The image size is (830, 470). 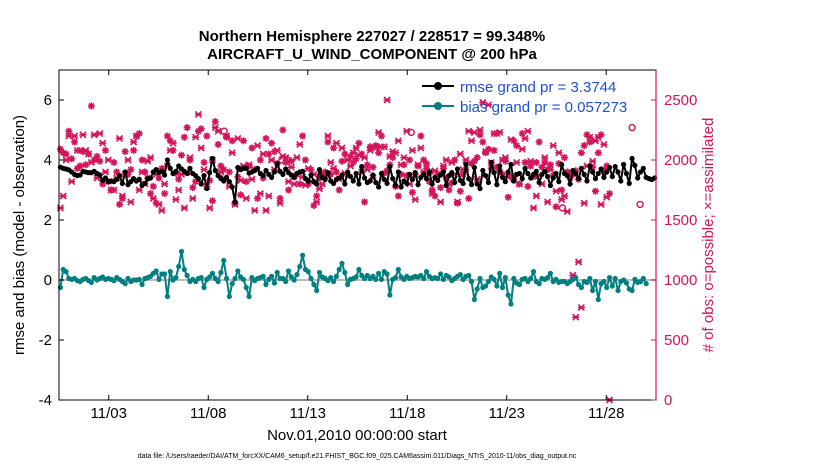 I want to click on x-tick-label: 11/18, so click(x=407, y=413).